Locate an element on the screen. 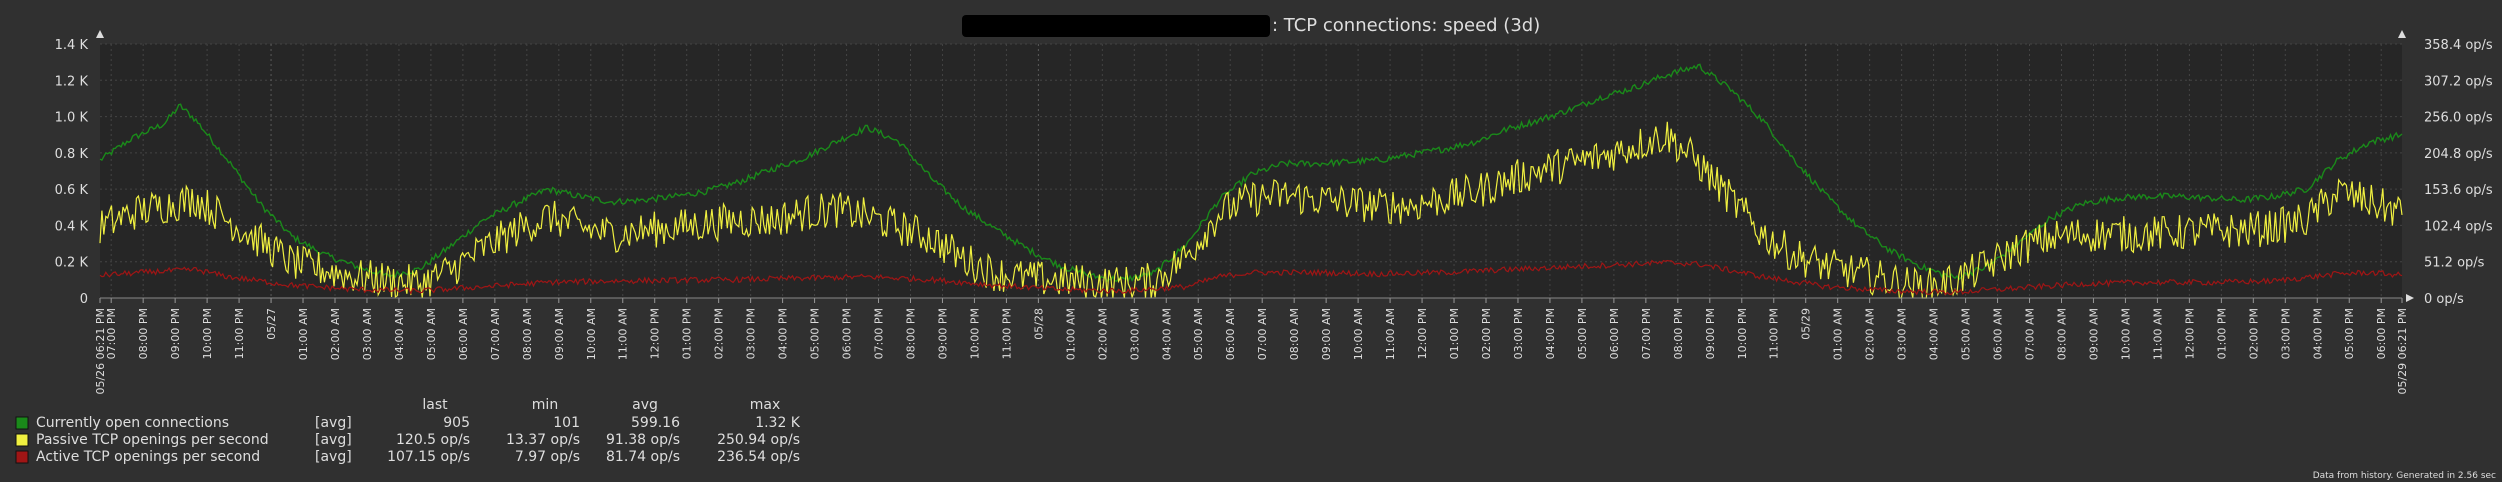 This screenshot has width=2502, height=482. right-tick-label: 204.8 op/s is located at coordinates (2458, 154).